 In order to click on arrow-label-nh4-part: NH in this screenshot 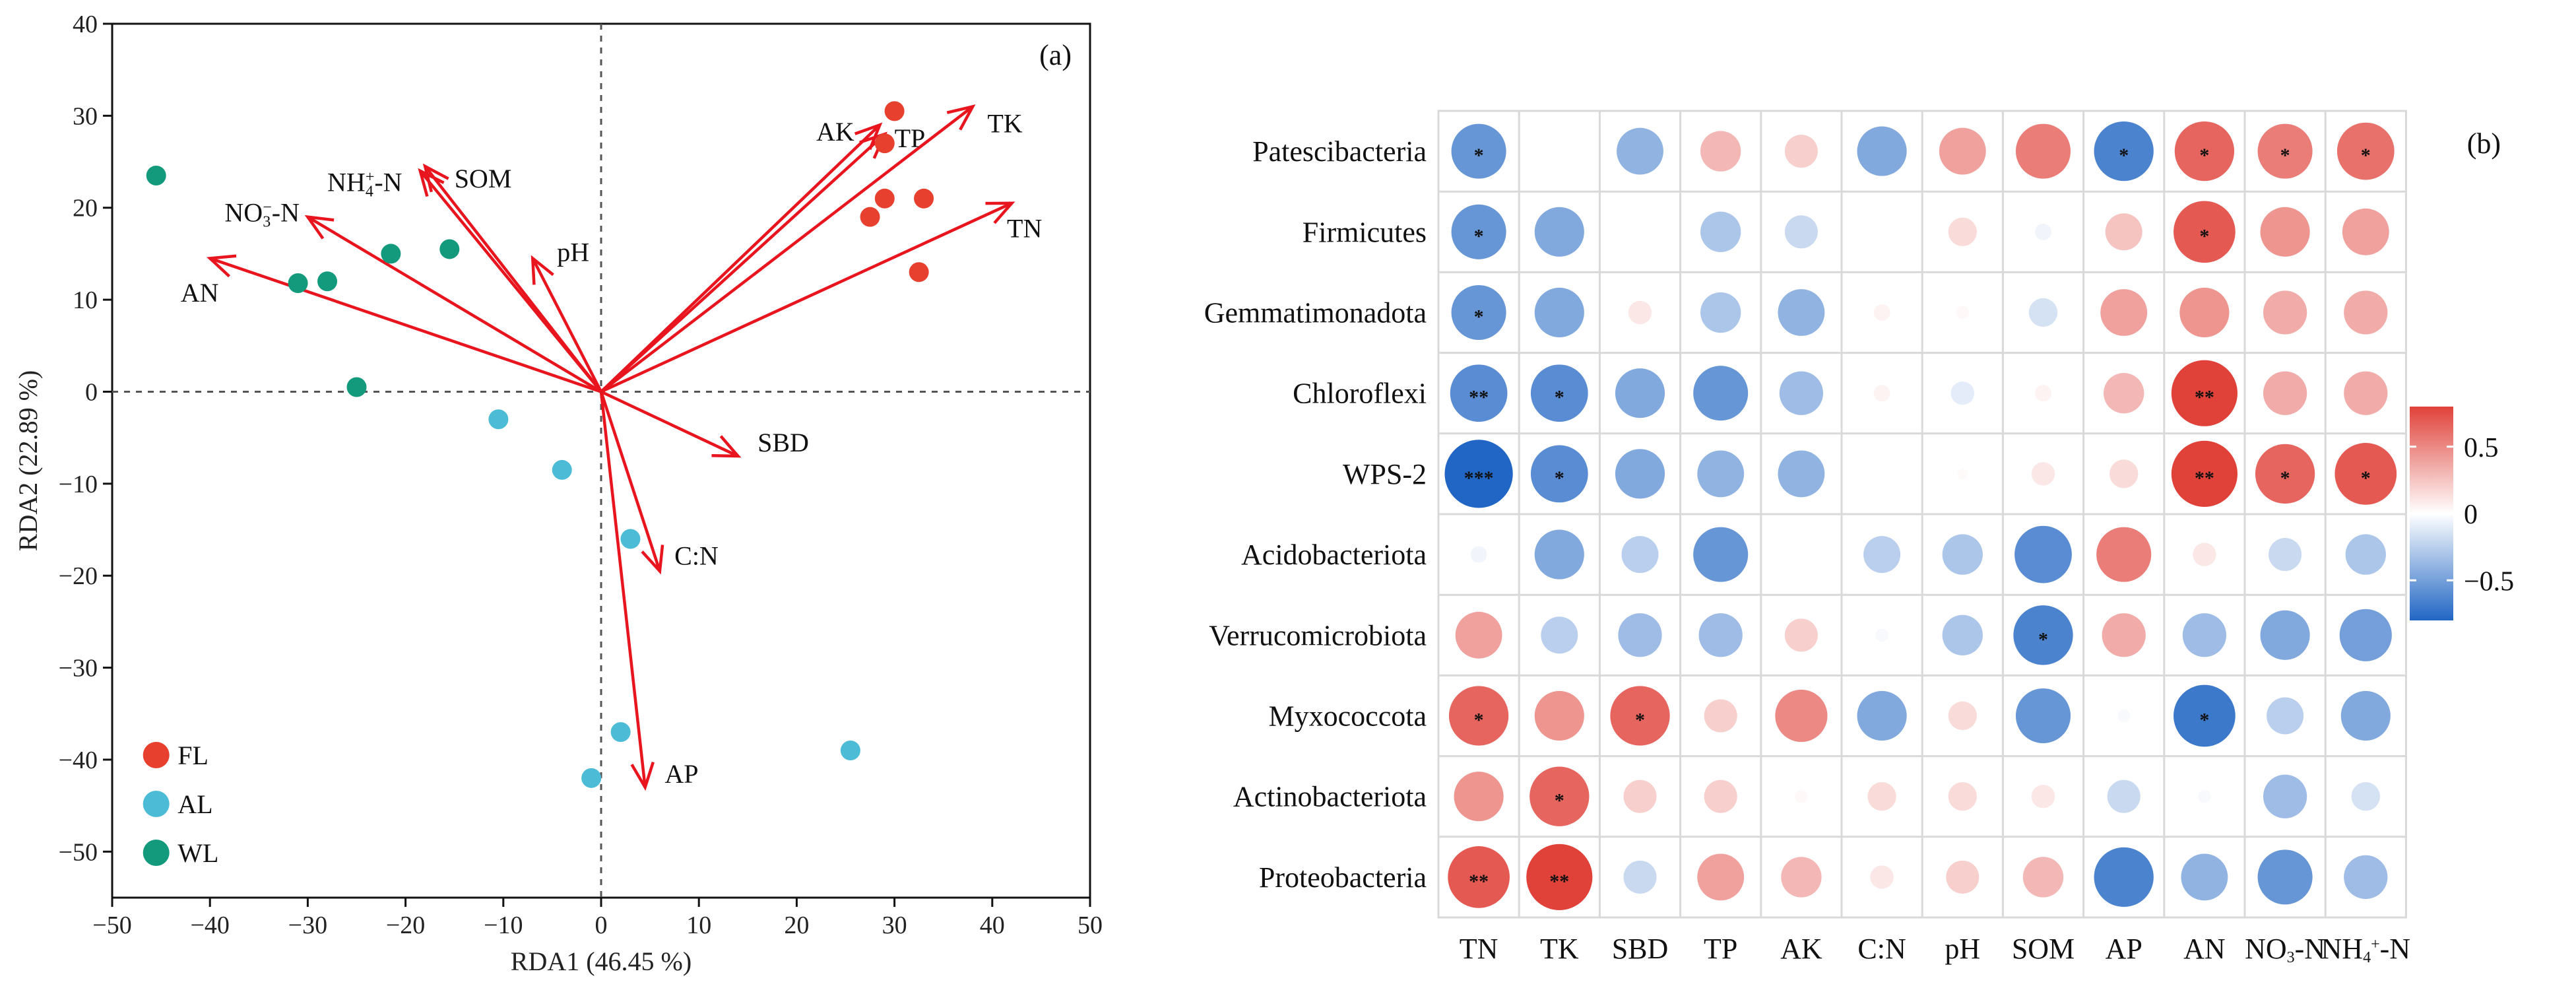, I will do `click(346, 182)`.